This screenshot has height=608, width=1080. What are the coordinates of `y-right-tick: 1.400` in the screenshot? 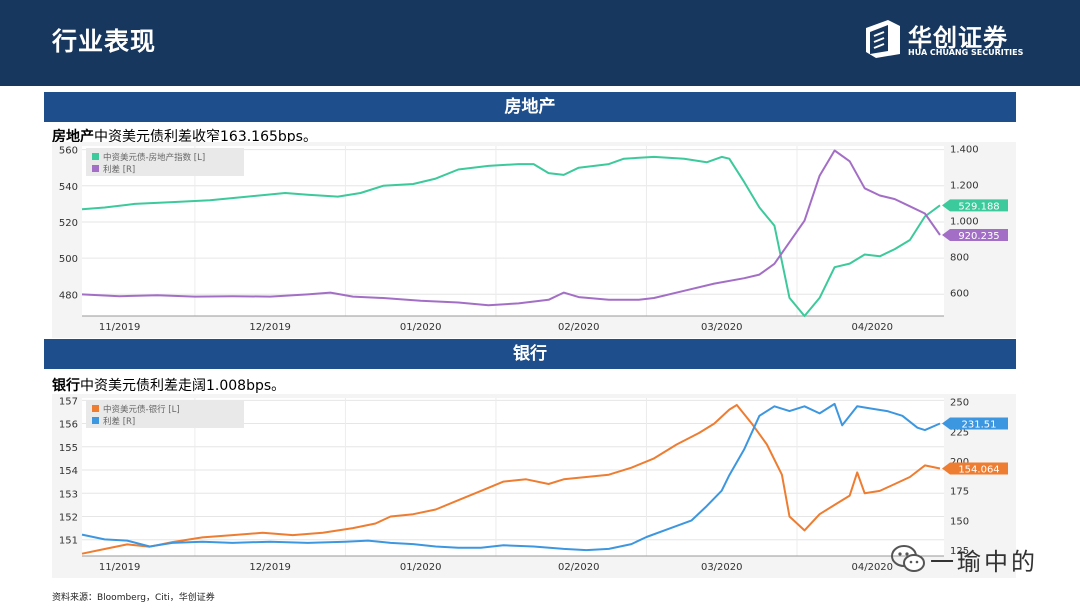 It's located at (964, 150).